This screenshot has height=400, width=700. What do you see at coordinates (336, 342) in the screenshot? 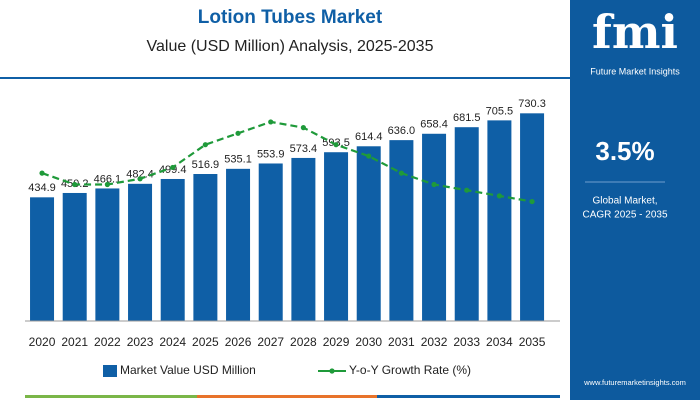
I see `x-tick-label: 2029` at bounding box center [336, 342].